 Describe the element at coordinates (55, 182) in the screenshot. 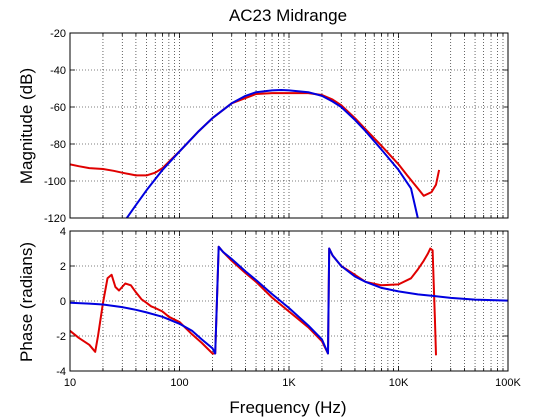

I see `magnitude-y-tick-label: -100` at that location.